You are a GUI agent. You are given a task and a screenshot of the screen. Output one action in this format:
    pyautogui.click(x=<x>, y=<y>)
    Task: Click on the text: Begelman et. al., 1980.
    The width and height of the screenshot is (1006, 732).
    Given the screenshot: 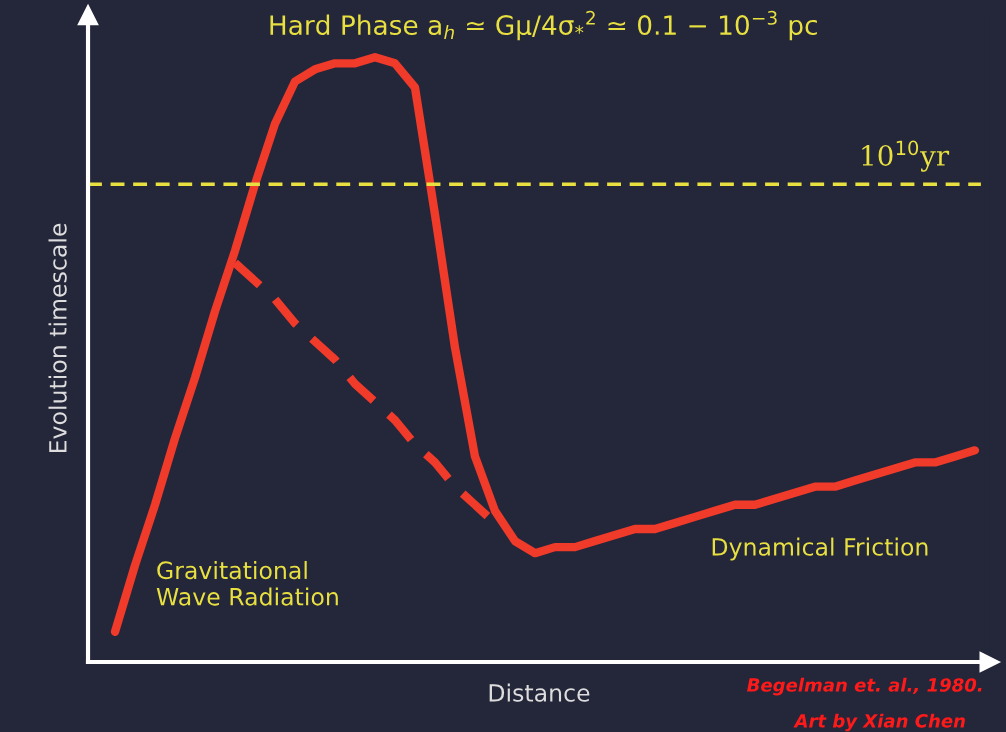 What is the action you would take?
    pyautogui.click(x=864, y=686)
    